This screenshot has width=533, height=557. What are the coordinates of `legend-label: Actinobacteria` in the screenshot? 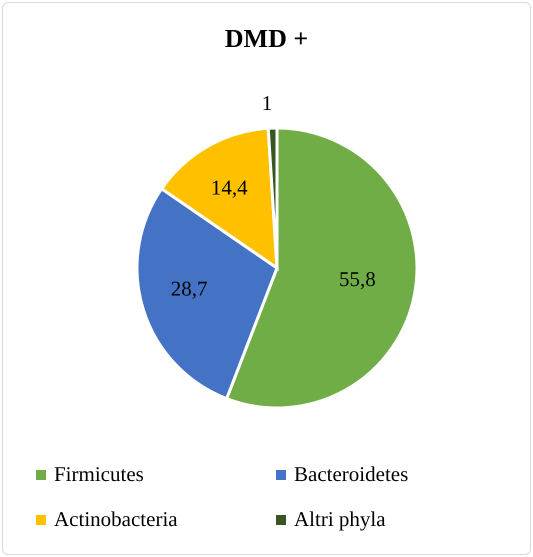 It's located at (116, 519).